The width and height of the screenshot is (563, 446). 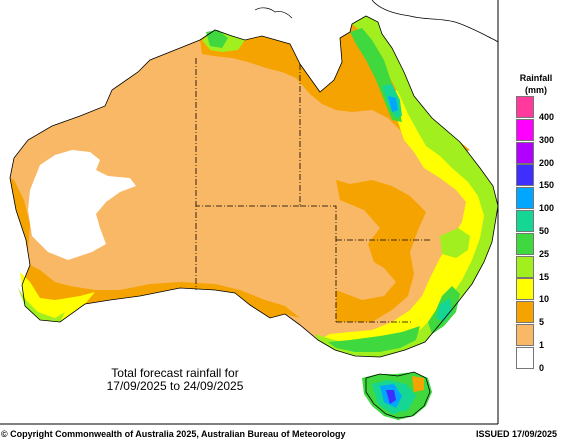 What do you see at coordinates (391, 397) in the screenshot?
I see `tasmania-150mm` at bounding box center [391, 397].